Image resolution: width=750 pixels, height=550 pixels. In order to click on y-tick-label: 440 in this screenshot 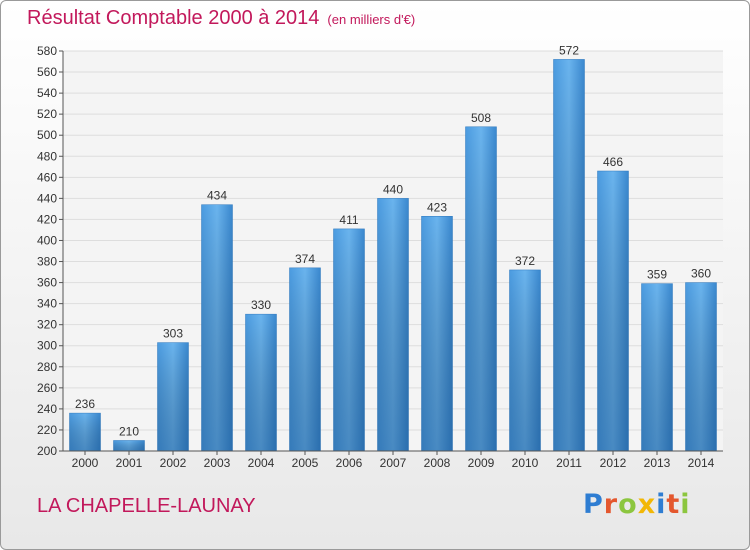, I will do `click(47, 198)`.